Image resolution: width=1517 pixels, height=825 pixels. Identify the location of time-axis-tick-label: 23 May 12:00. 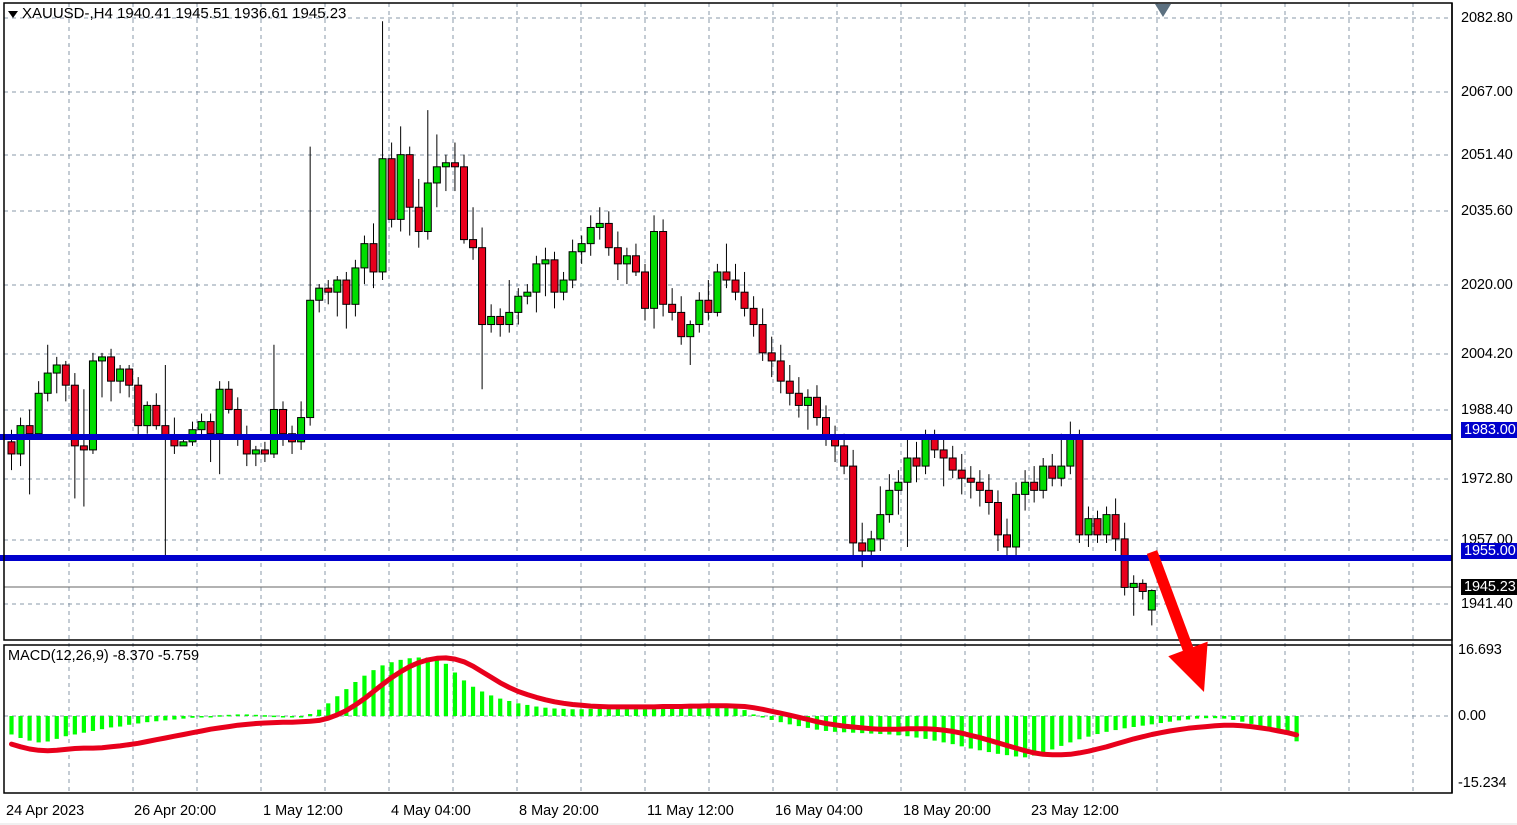
(1075, 811).